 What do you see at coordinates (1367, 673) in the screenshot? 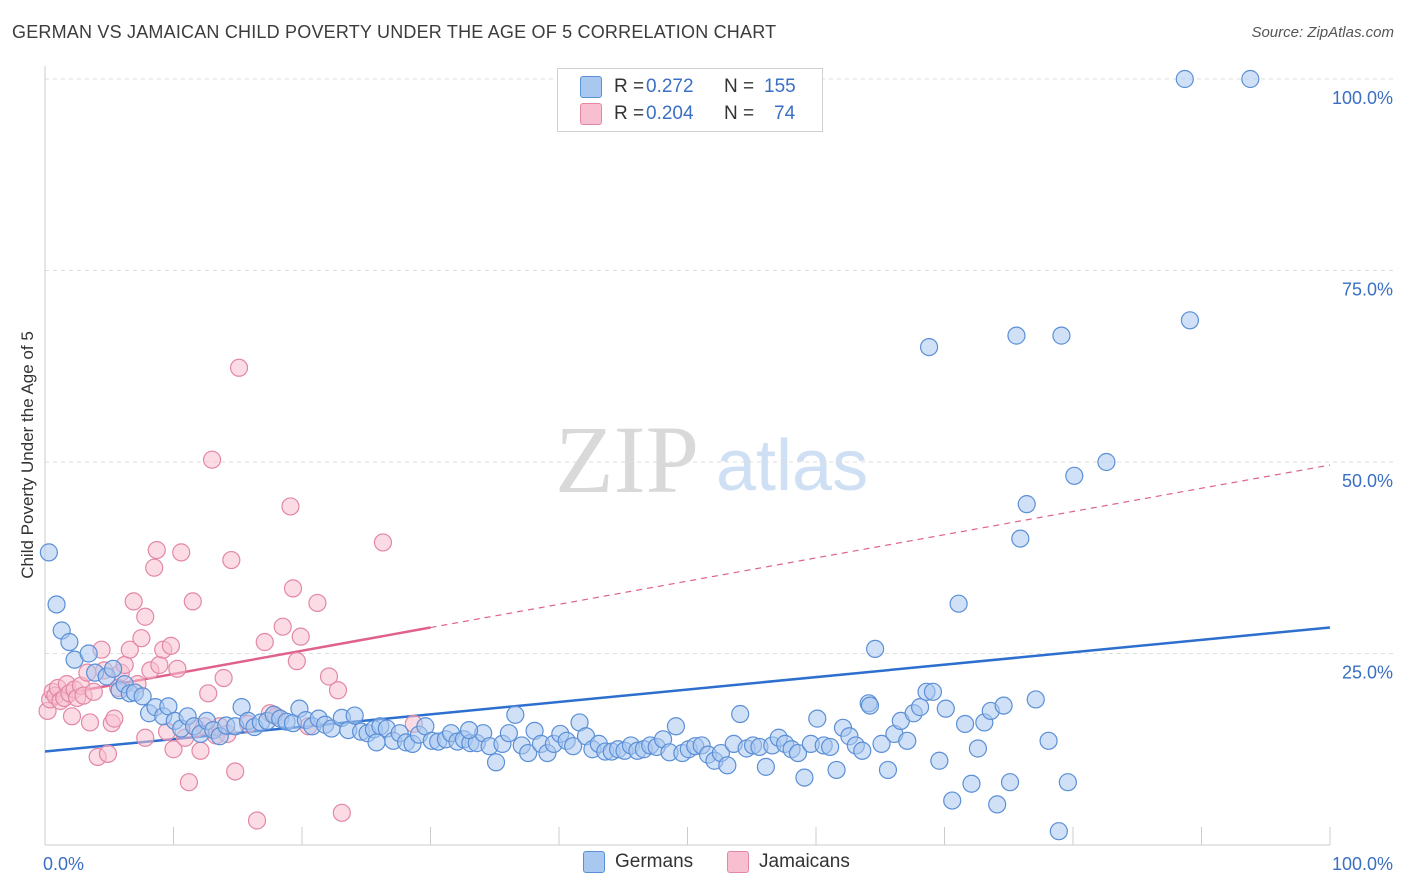
I see `y-tick-label: 25.0%` at bounding box center [1367, 673].